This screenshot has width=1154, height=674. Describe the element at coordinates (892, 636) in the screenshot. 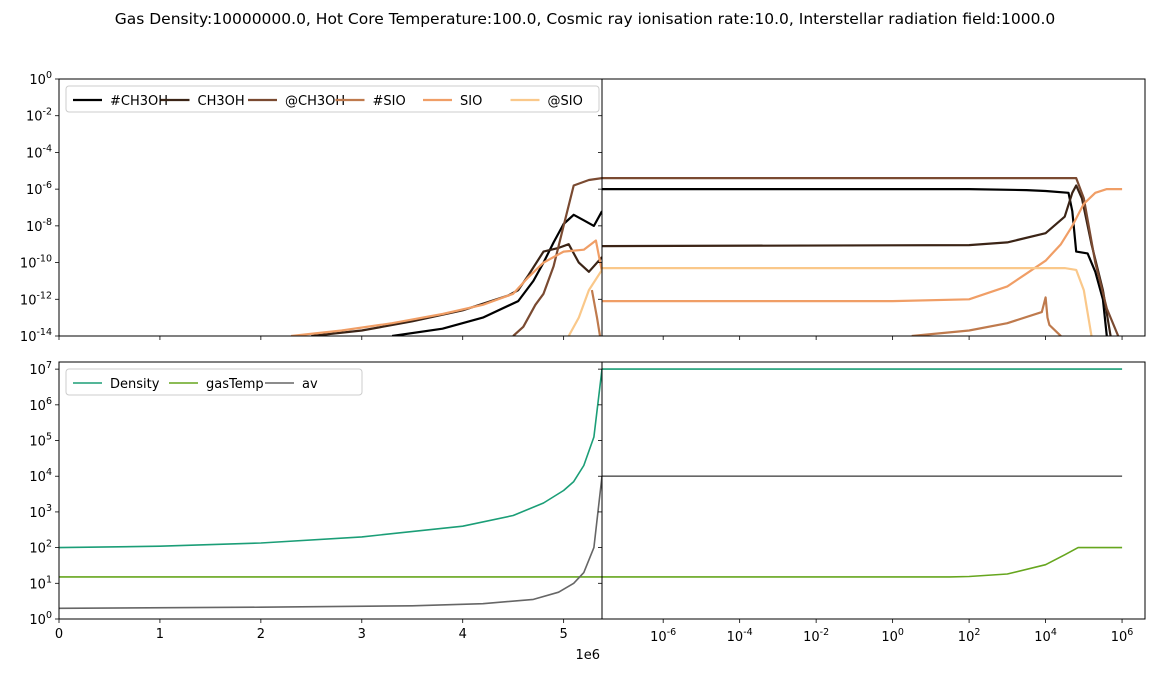

I see `x-tick-label: 10⁰` at that location.